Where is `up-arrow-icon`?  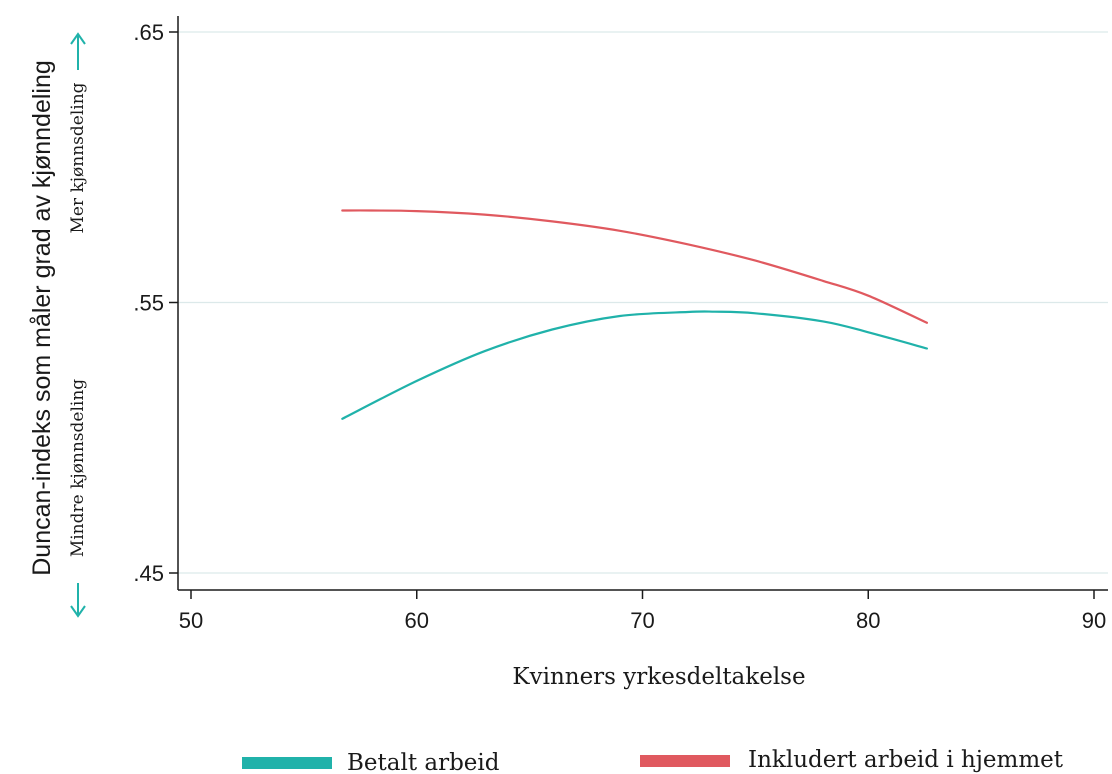 up-arrow-icon is located at coordinates (78, 51).